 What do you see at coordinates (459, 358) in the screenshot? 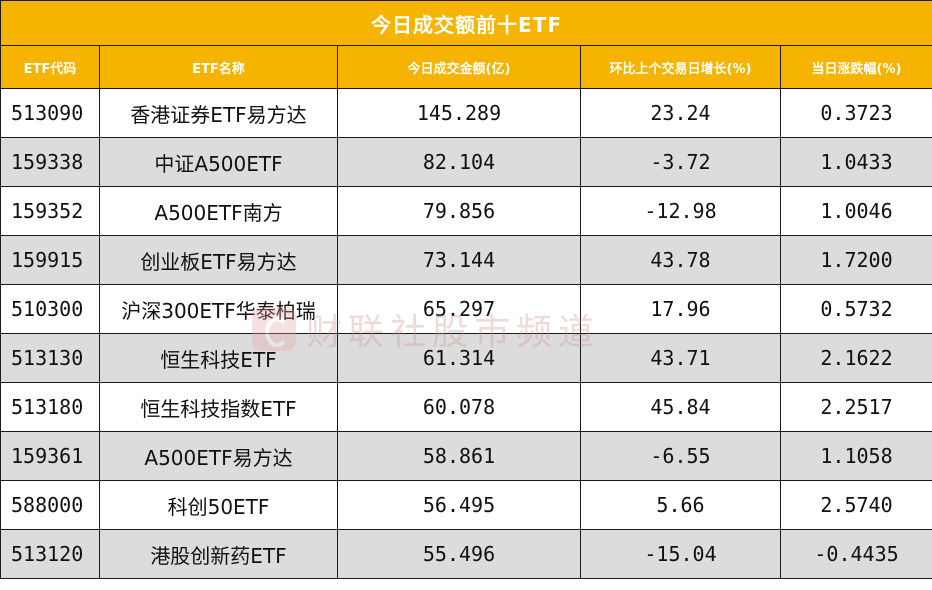
I see `turnover-cell: 61.314` at bounding box center [459, 358].